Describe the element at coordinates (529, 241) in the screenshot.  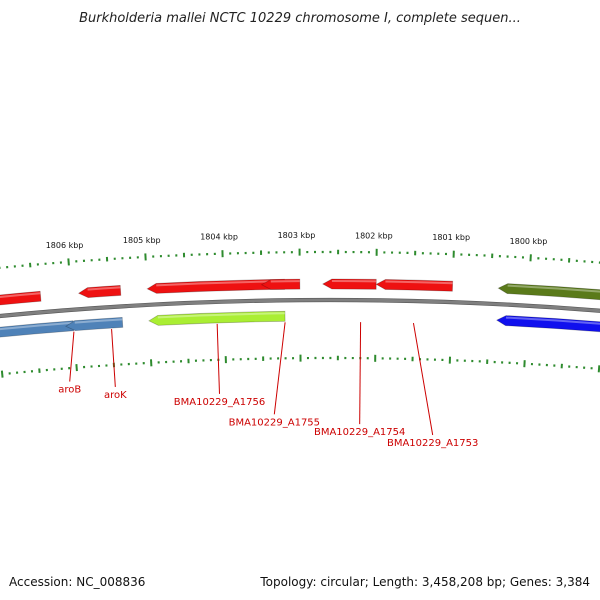
I see `tick-label: 1800 kbp` at that location.